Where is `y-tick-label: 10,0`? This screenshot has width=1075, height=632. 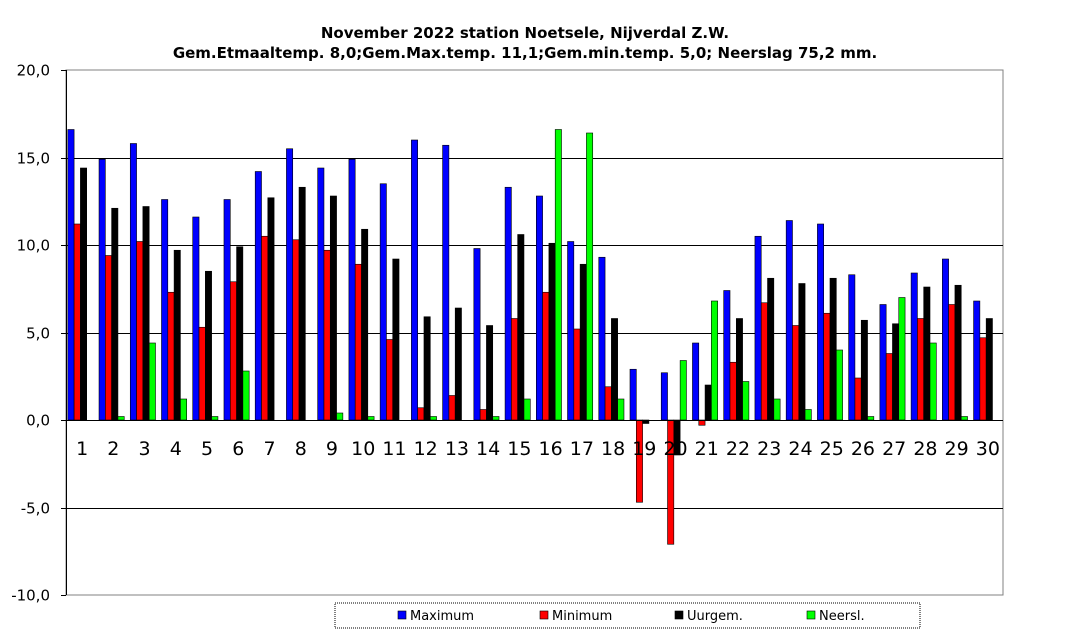
y-tick-label: 10,0 is located at coordinates (33, 246).